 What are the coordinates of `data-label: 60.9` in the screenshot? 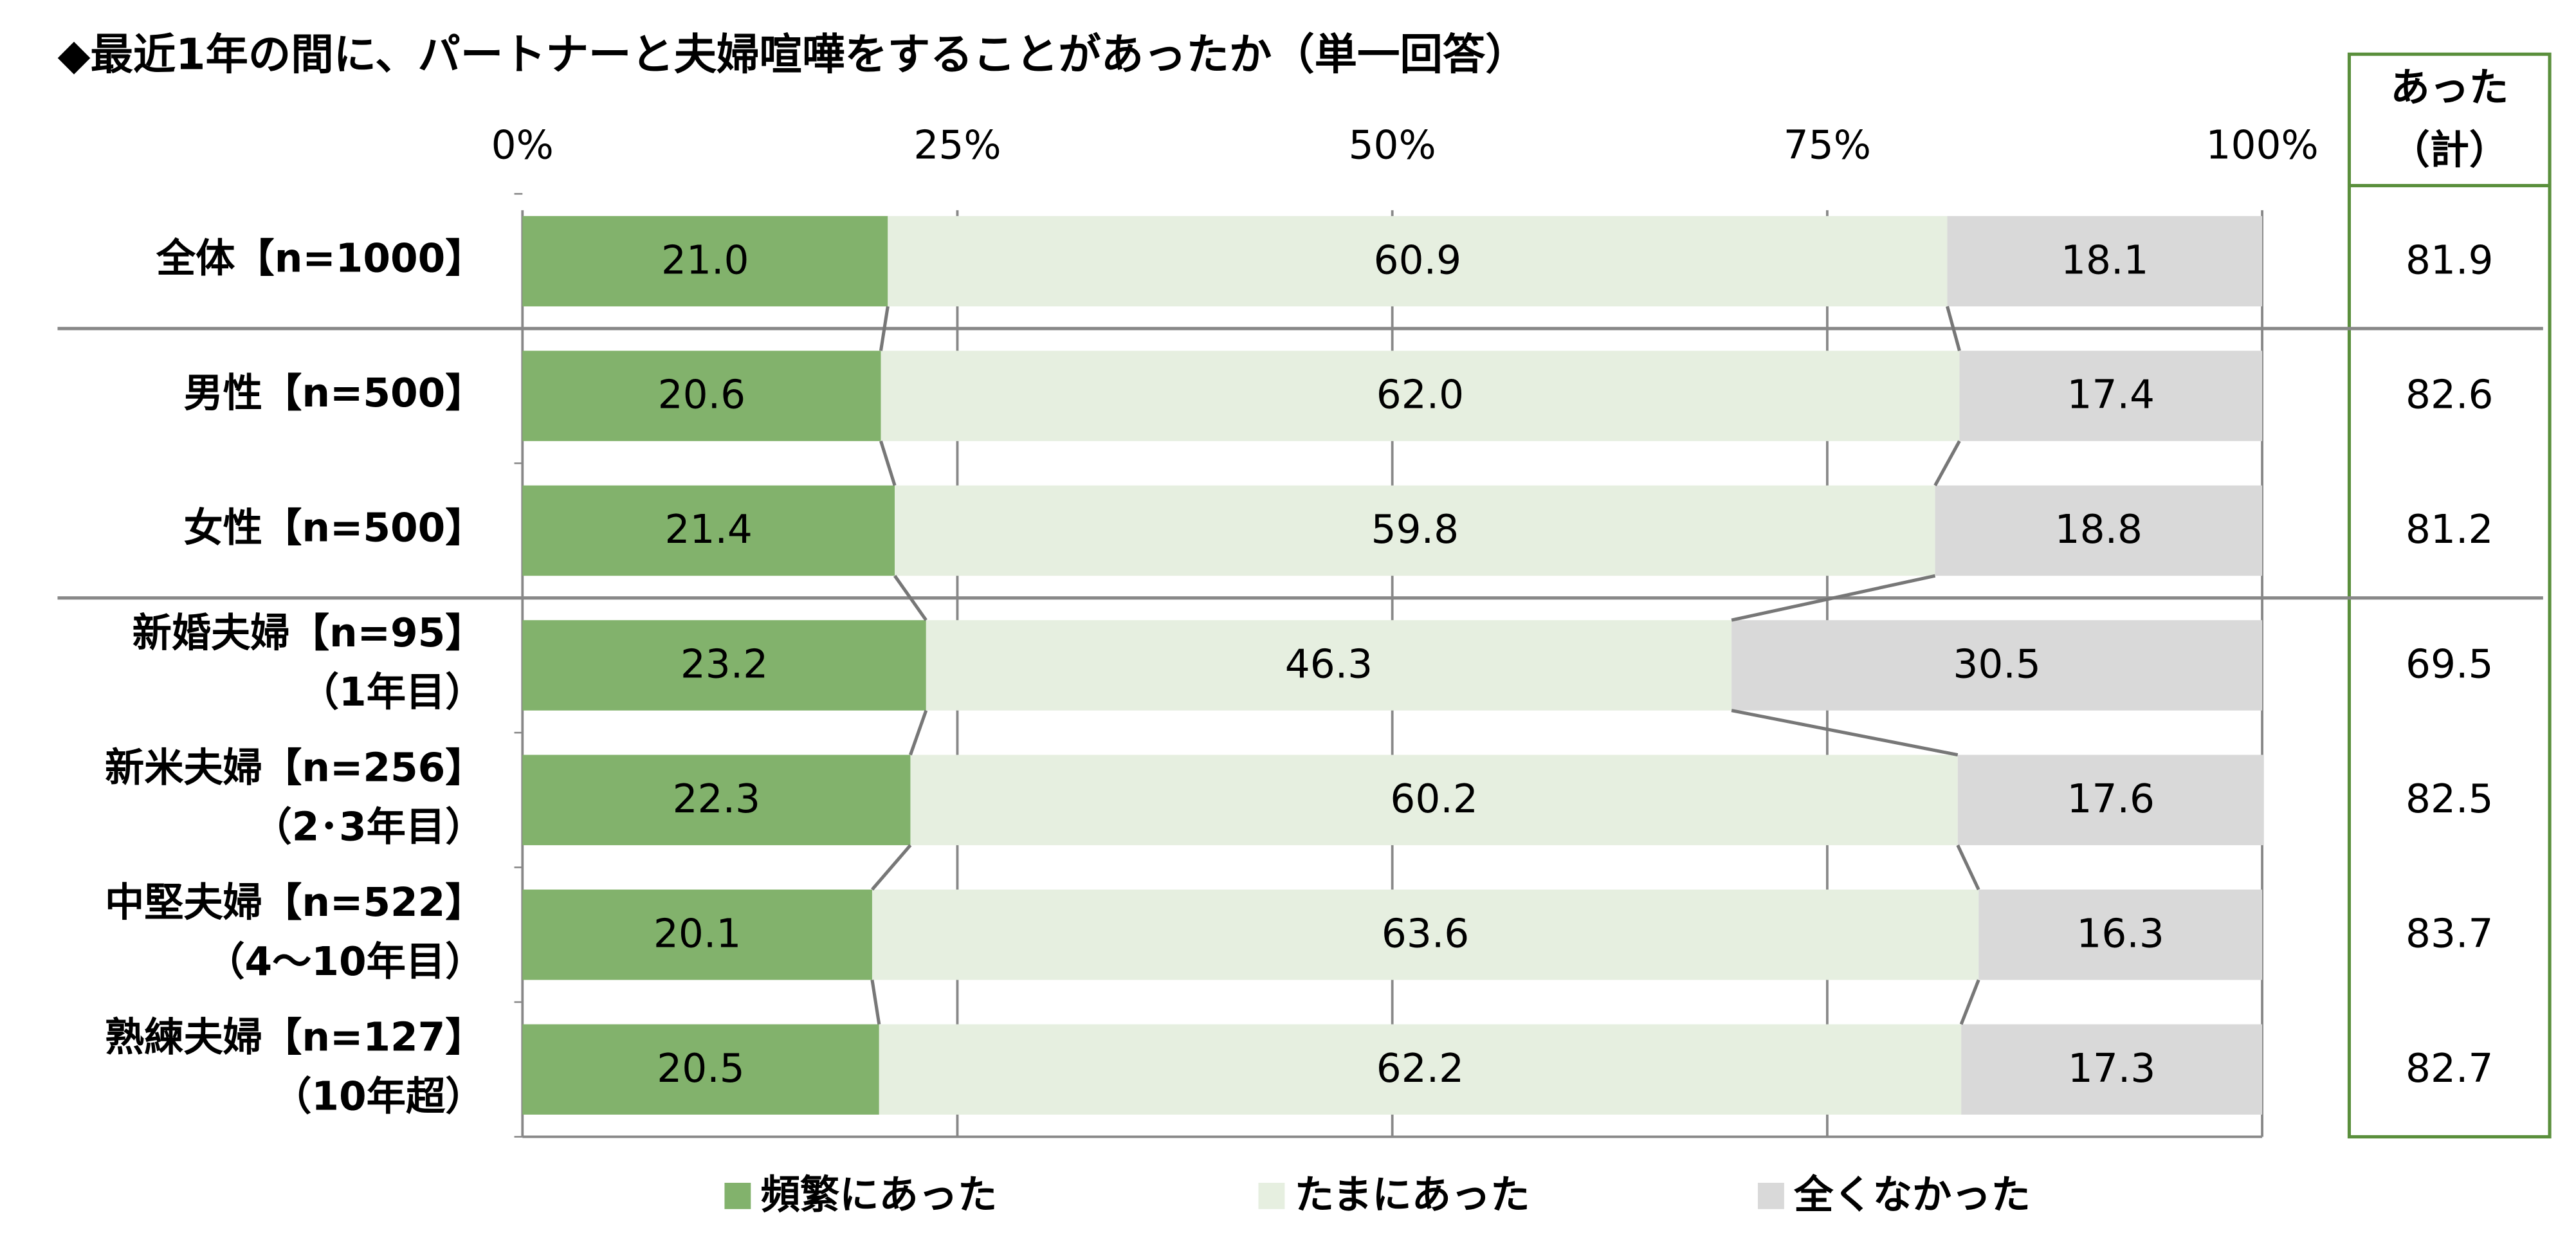 It's located at (1417, 260).